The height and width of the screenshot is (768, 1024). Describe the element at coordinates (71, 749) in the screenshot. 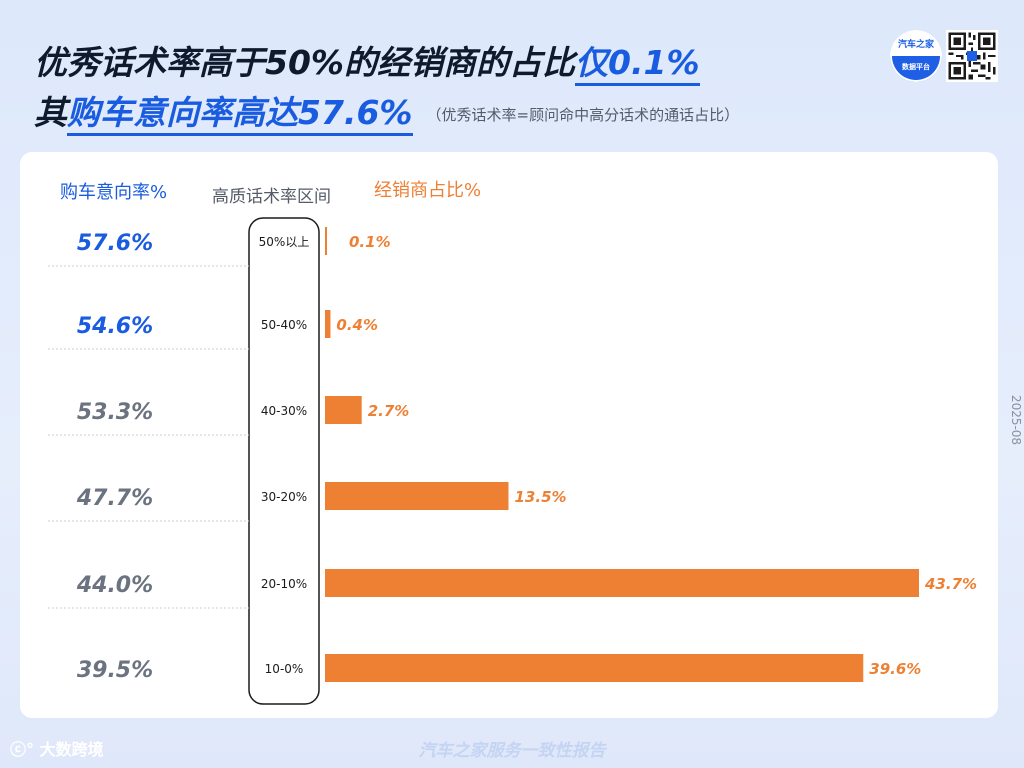

I see `brand-name: 大数跨境` at that location.